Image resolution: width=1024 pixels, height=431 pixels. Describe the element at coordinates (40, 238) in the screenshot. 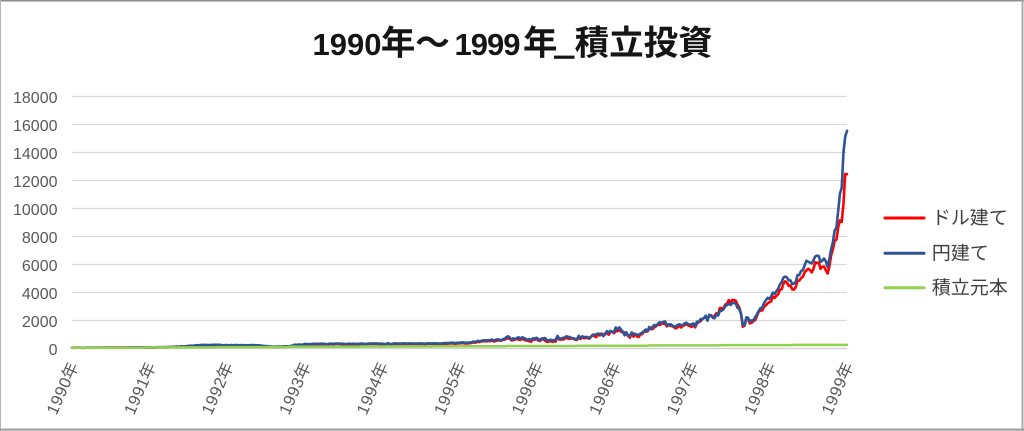

I see `svg-text: 8000` at that location.